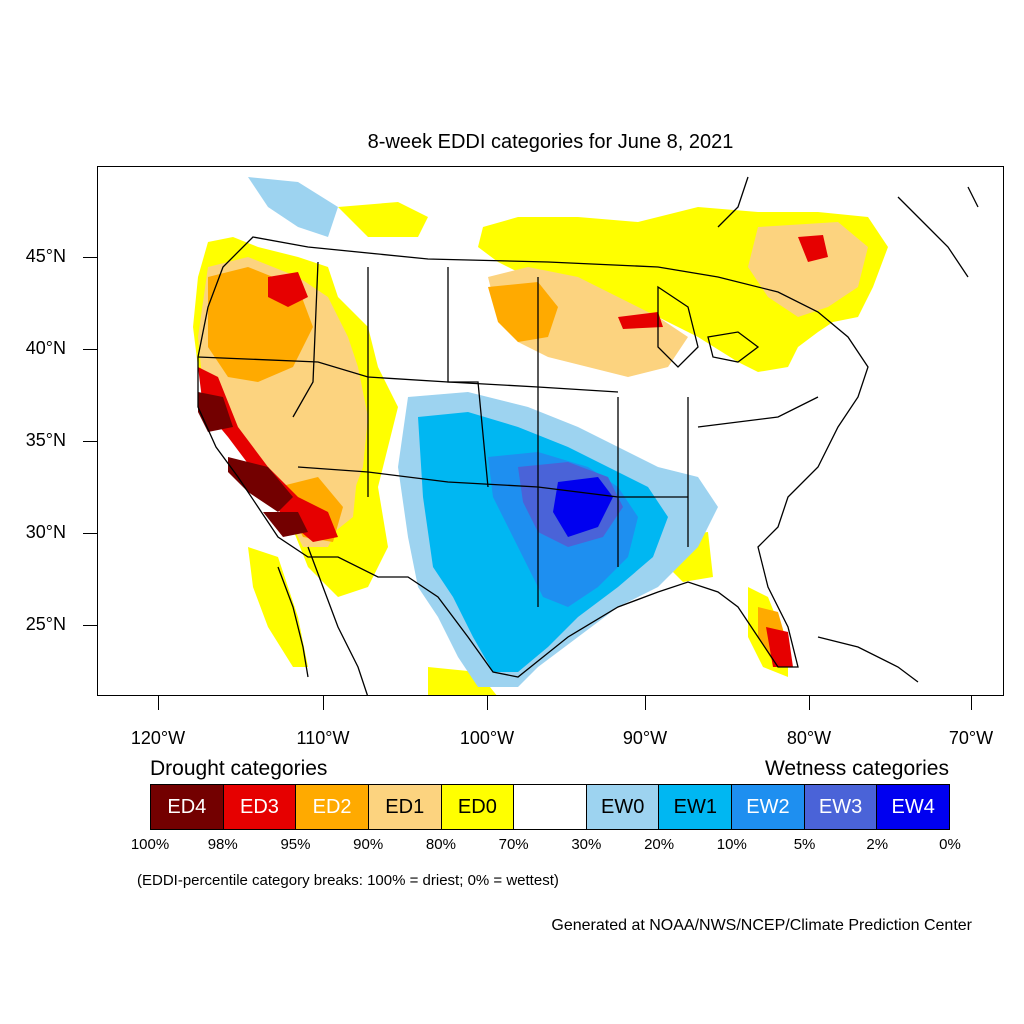 This screenshot has width=1024, height=1024. I want to click on baja-peninsula, so click(293, 622).